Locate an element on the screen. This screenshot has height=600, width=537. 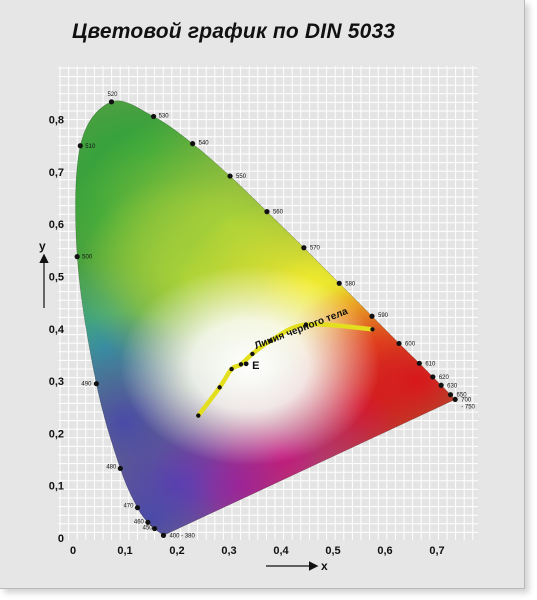
x-tick-label: 0,3 is located at coordinates (228, 551).